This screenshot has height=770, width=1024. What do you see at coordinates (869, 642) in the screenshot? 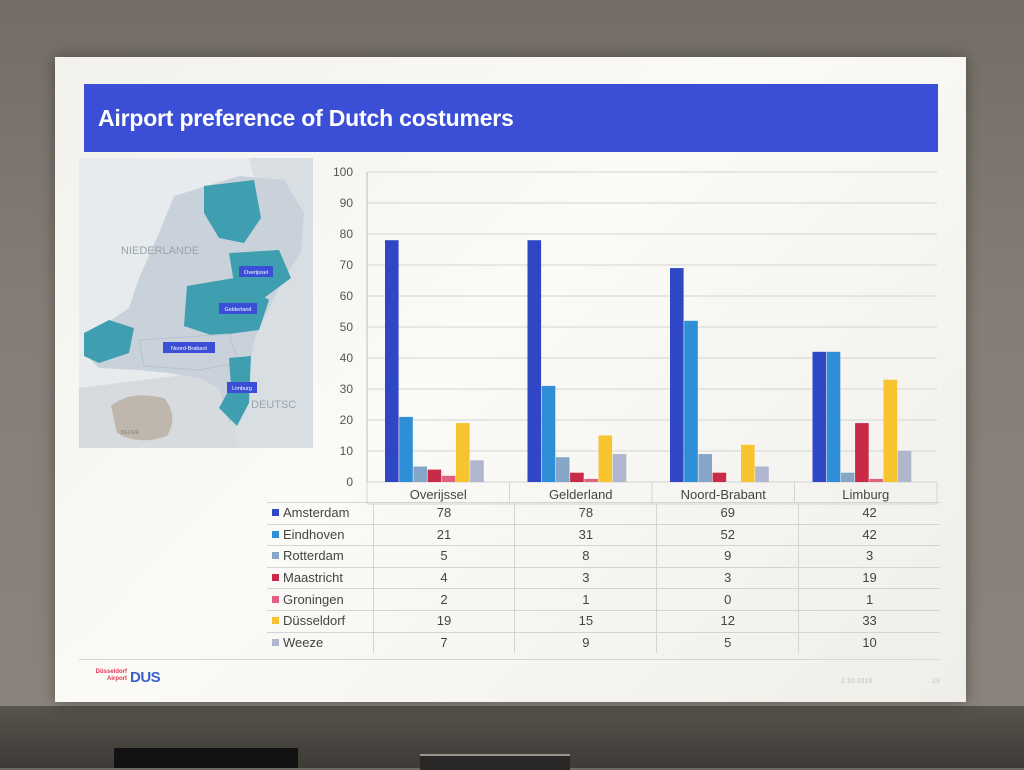
I see `table-cell: 10` at bounding box center [869, 642].